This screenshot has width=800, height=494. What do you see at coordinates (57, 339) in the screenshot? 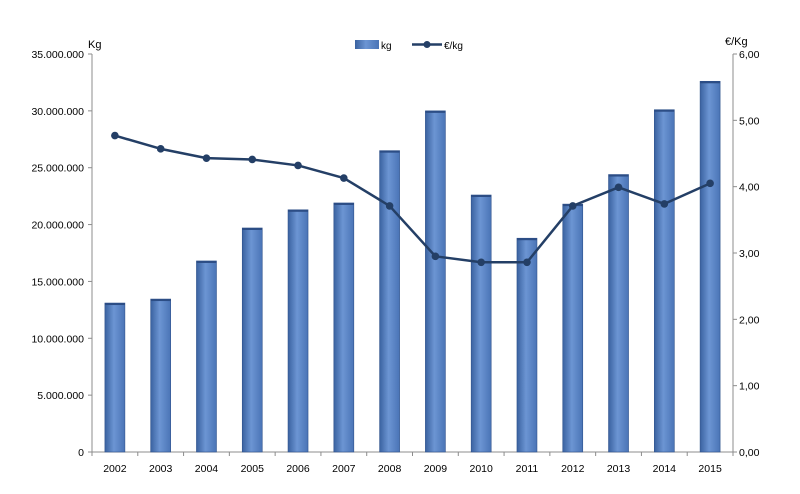
I see `y-left-tick-label: 10.000.000` at bounding box center [57, 339].